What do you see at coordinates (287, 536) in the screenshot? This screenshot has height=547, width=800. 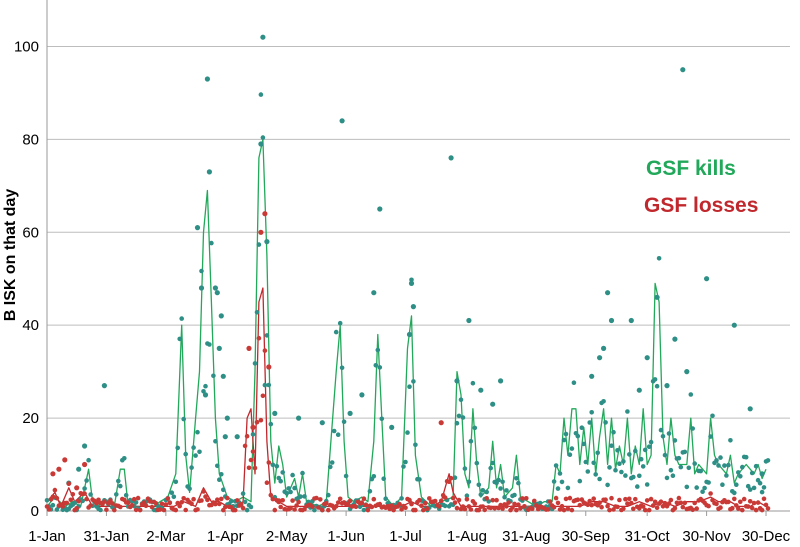 I see `x-tick-label: 2-May` at bounding box center [287, 536].